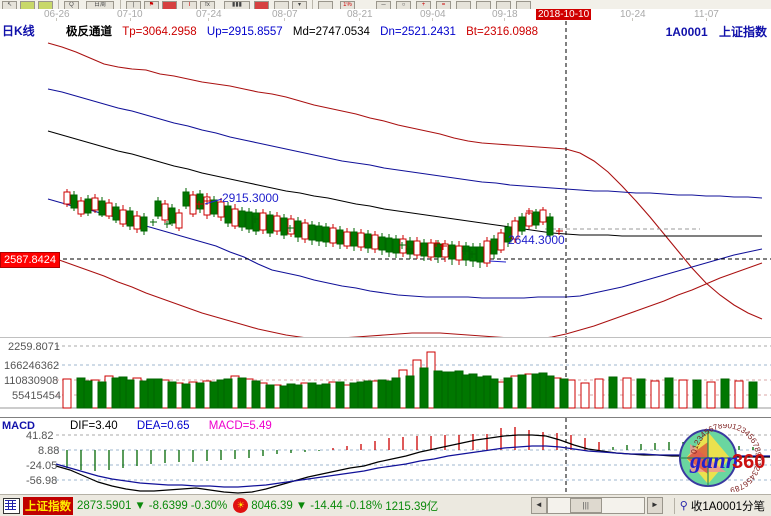  What do you see at coordinates (241, 505) in the screenshot?
I see `sun-icon: ☀` at bounding box center [241, 505].